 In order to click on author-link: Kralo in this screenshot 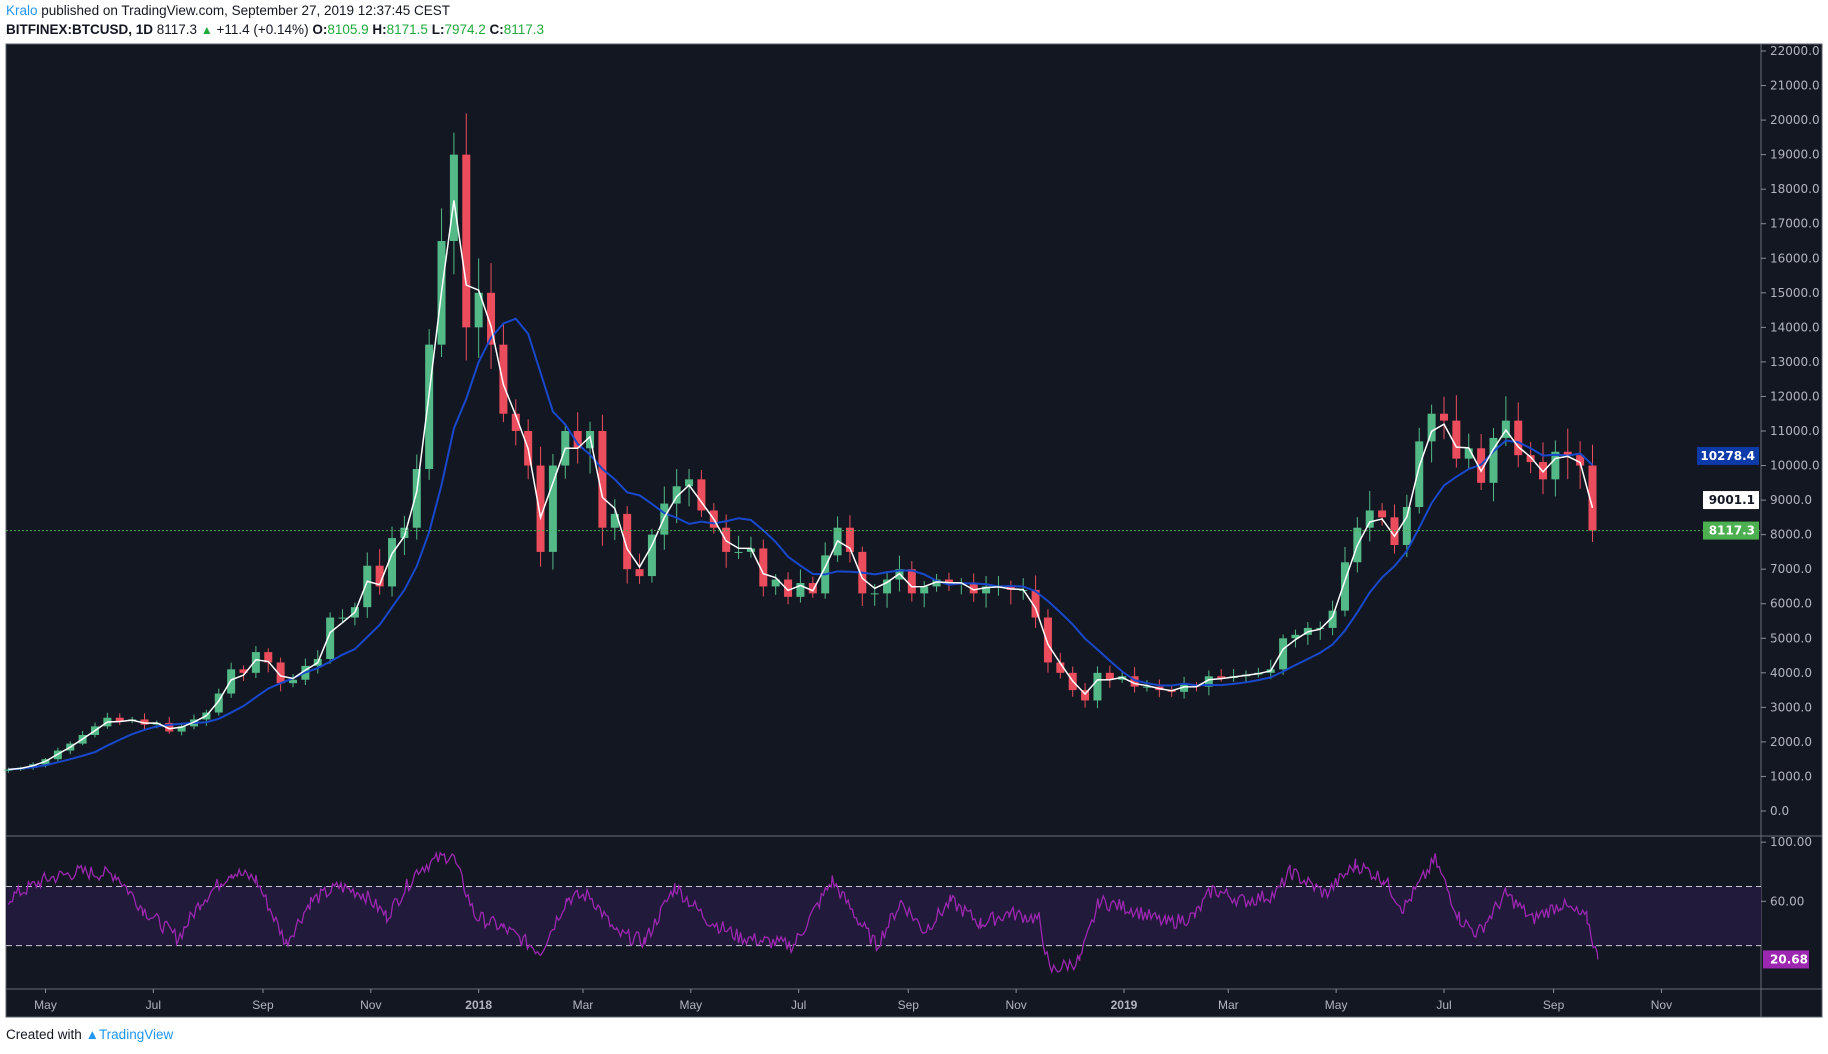, I will do `click(22, 10)`.